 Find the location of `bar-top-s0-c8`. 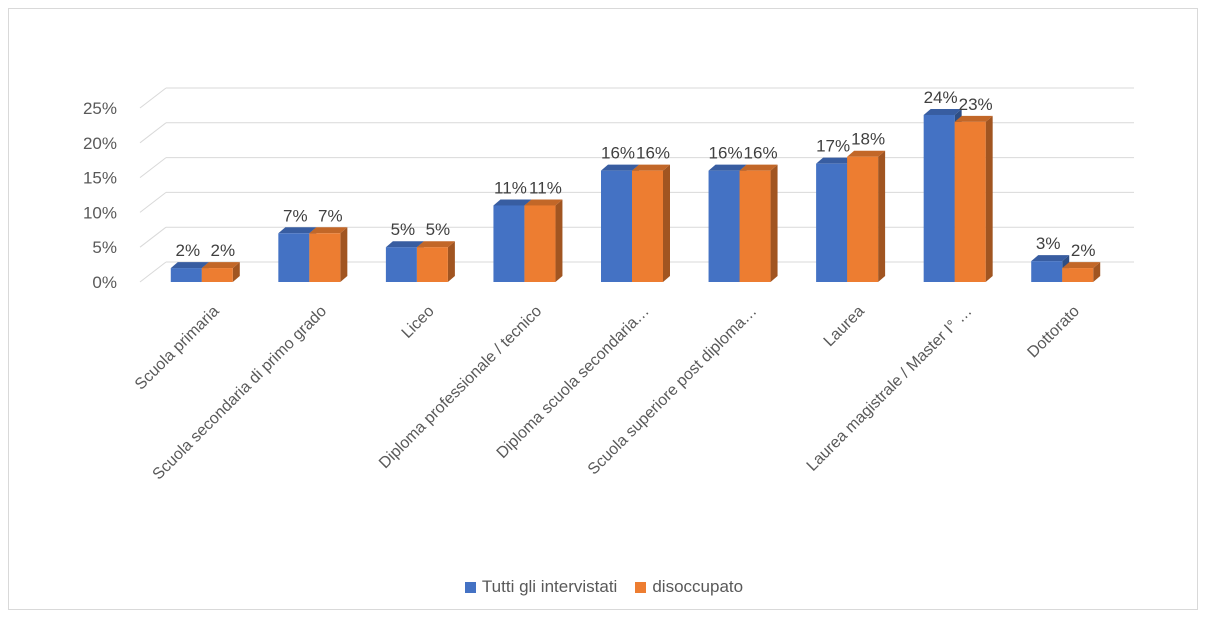

bar-top-s0-c8 is located at coordinates (1050, 258).